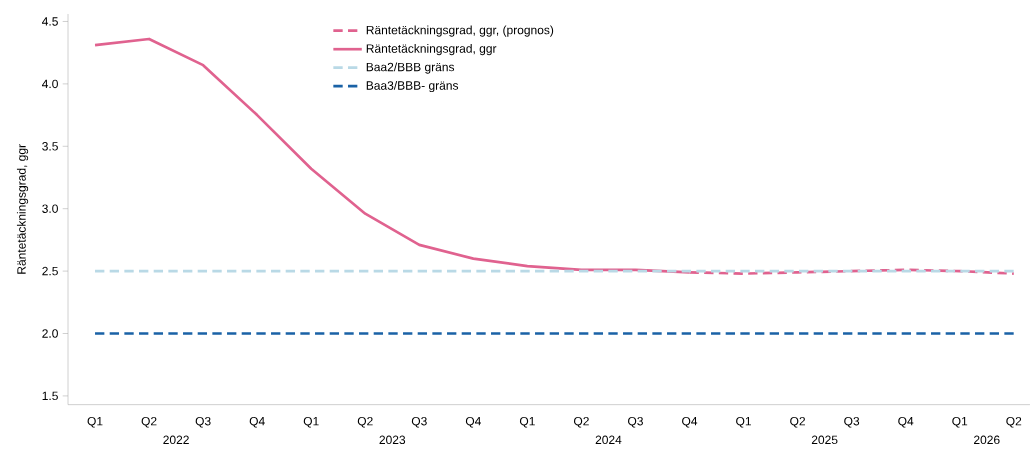 The height and width of the screenshot is (470, 1036). I want to click on y-tick-label: 4.0, so click(50, 84).